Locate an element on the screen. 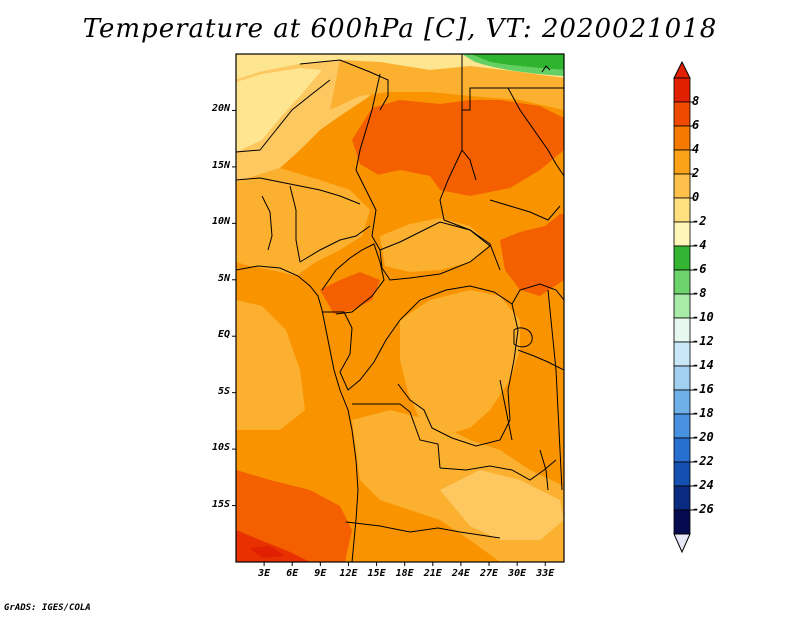 The width and height of the screenshot is (800, 618). field-north-light is located at coordinates (447, 85).